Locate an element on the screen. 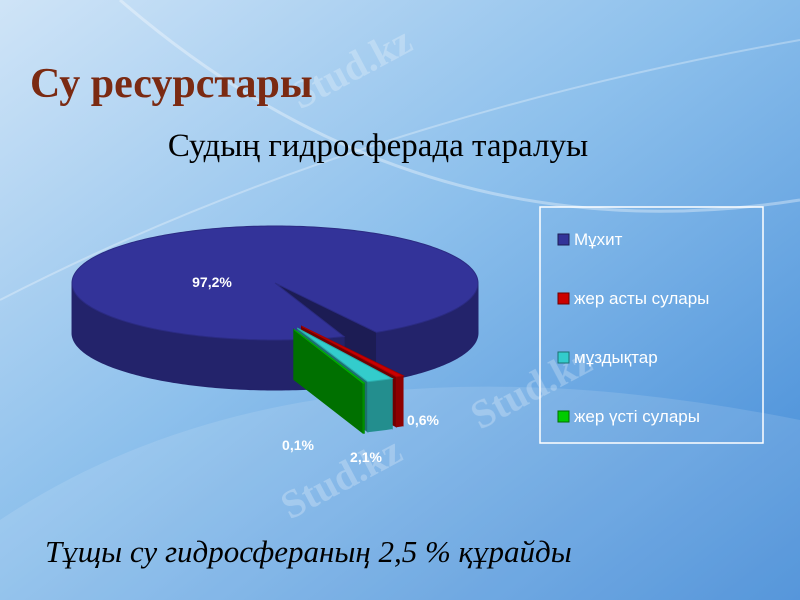 The height and width of the screenshot is (600, 800). legend-label: мұздықтар is located at coordinates (616, 357).